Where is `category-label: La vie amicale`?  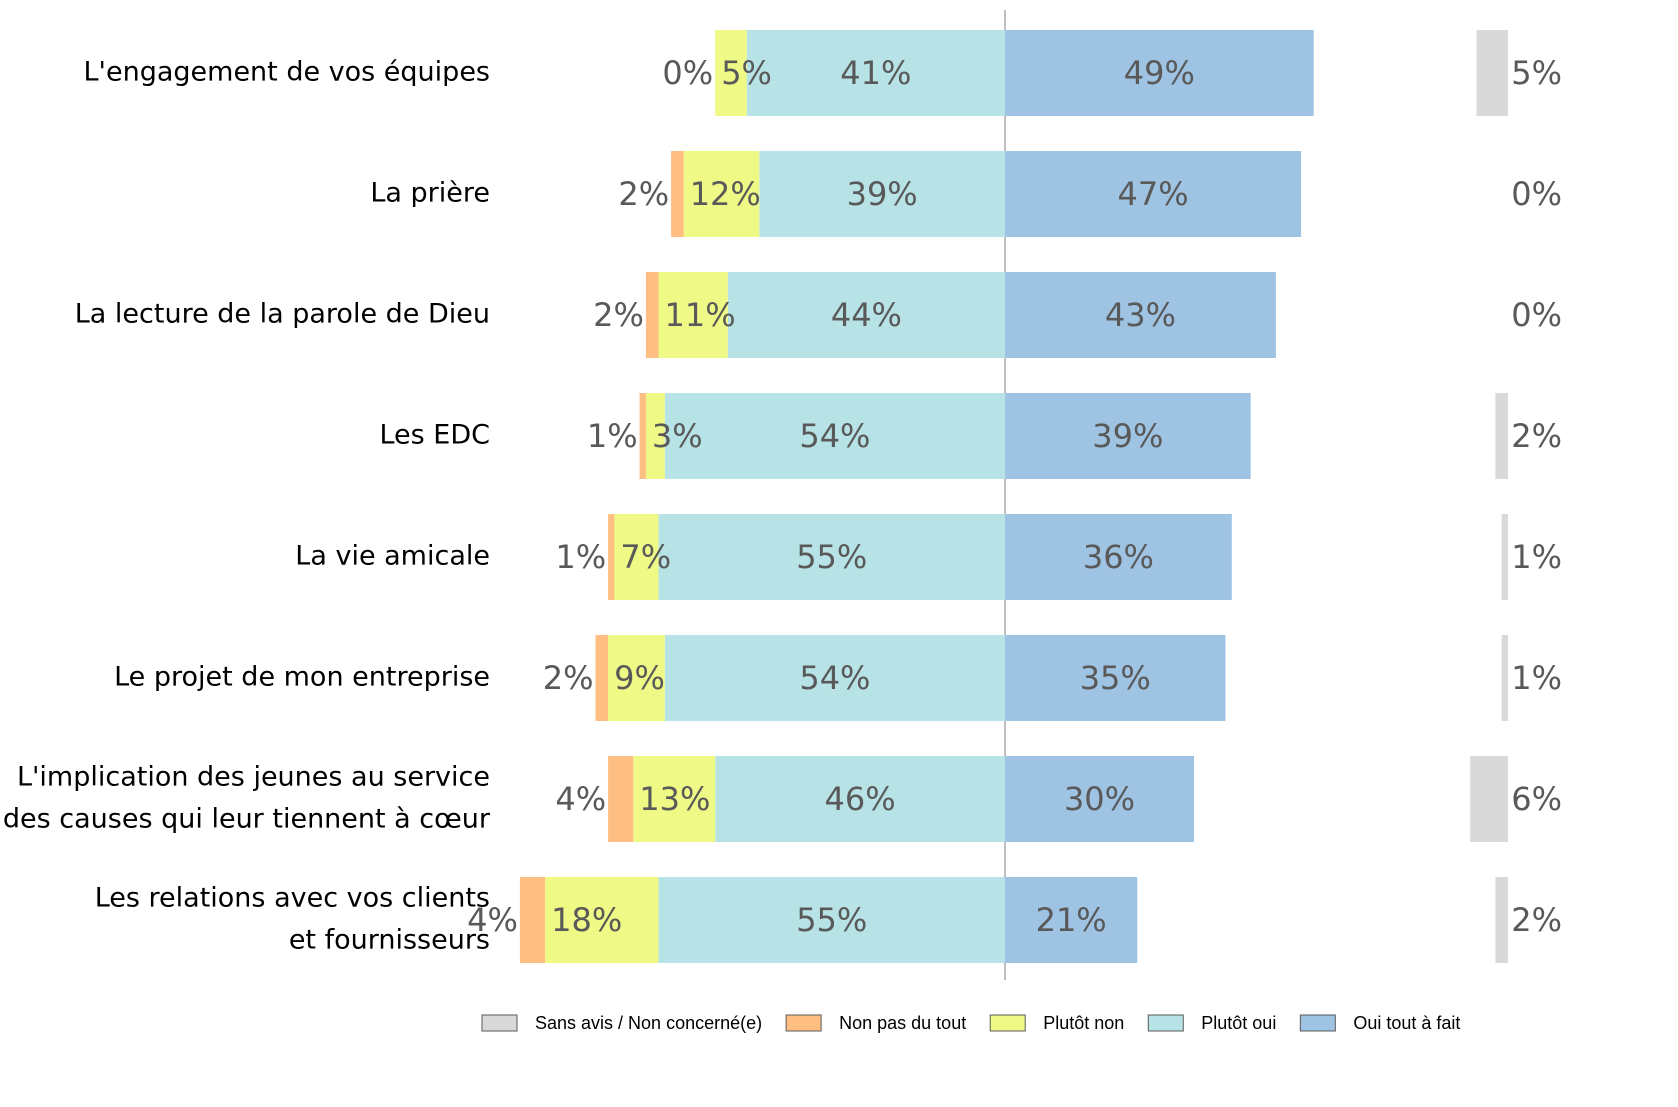 category-label: La vie amicale is located at coordinates (392, 556).